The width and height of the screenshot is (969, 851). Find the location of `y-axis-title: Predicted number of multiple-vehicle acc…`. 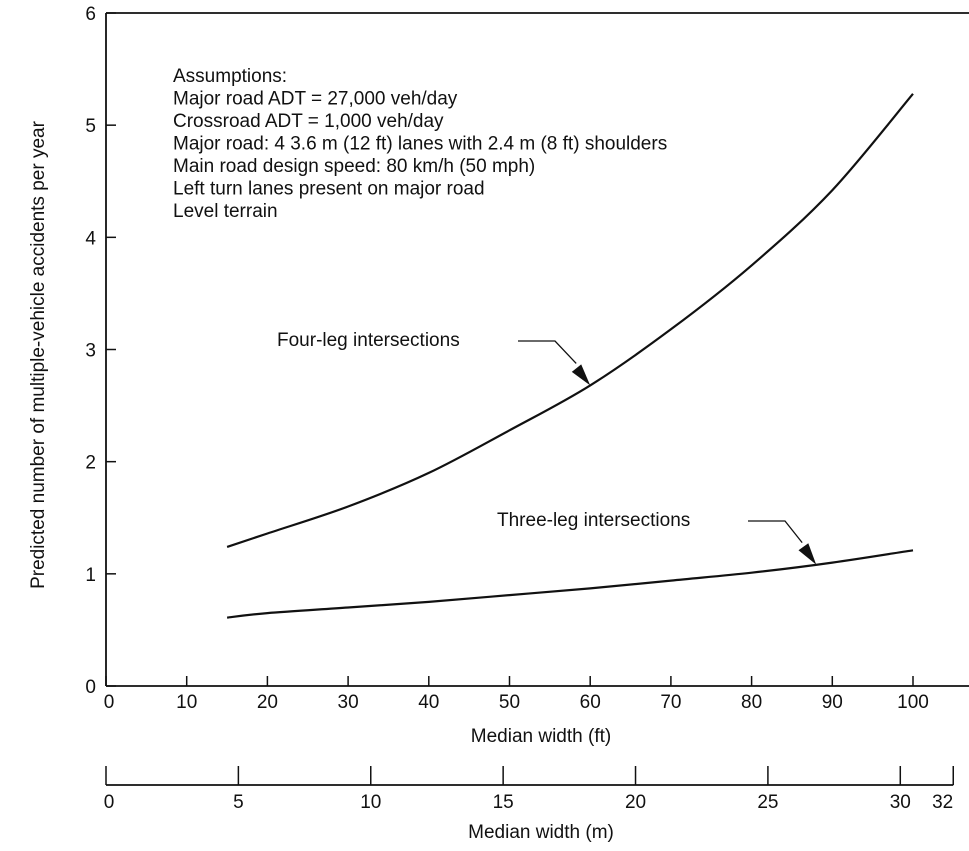

y-axis-title: Predicted number of multiple-vehicle acc… is located at coordinates (38, 354).